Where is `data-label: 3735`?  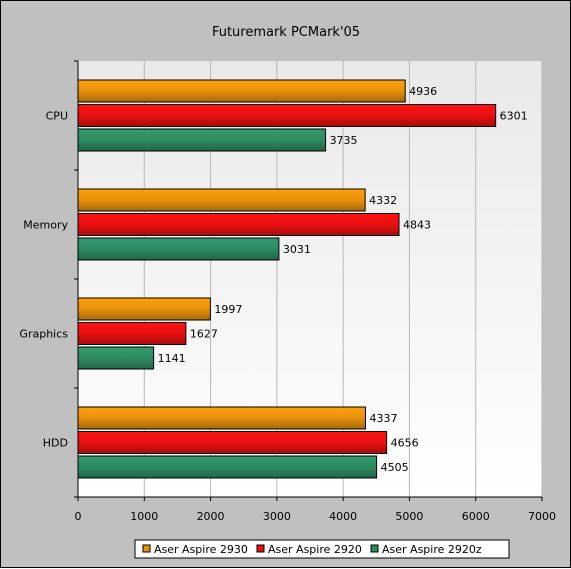 data-label: 3735 is located at coordinates (344, 140).